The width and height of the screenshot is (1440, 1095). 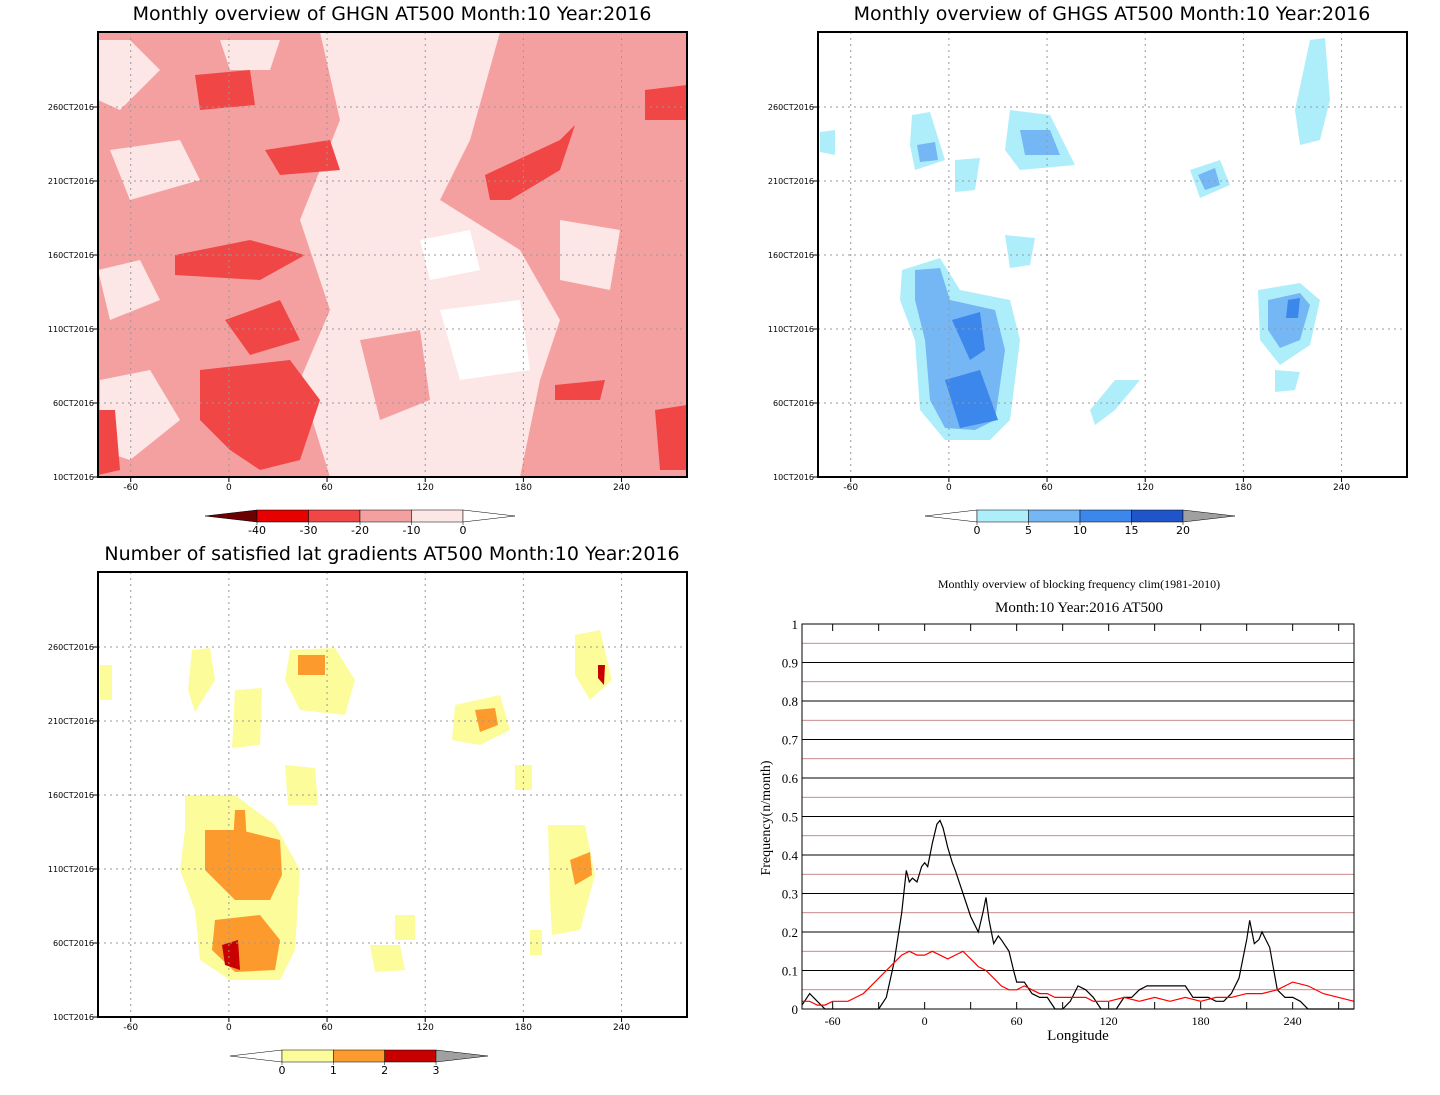 What do you see at coordinates (1017, 1021) in the screenshot?
I see `x-tick-label: 60` at bounding box center [1017, 1021].